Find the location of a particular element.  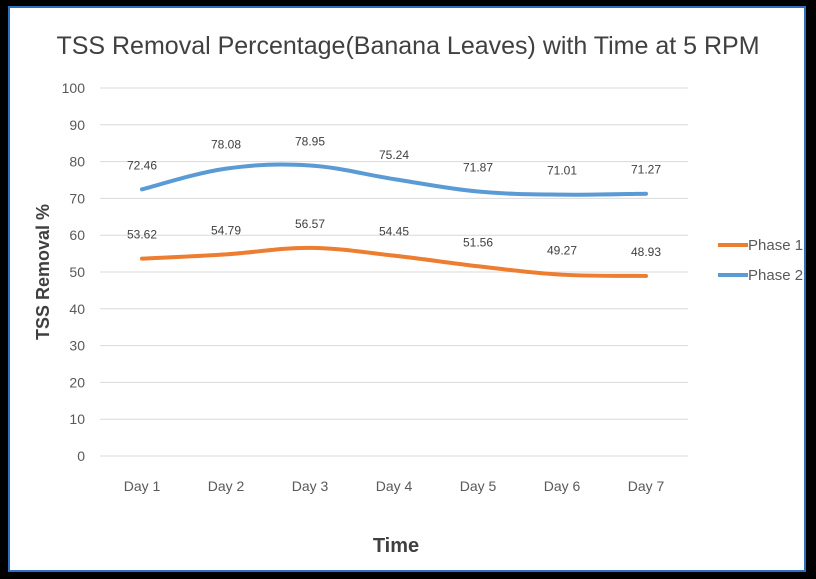

data-label: 54.79 is located at coordinates (226, 230).